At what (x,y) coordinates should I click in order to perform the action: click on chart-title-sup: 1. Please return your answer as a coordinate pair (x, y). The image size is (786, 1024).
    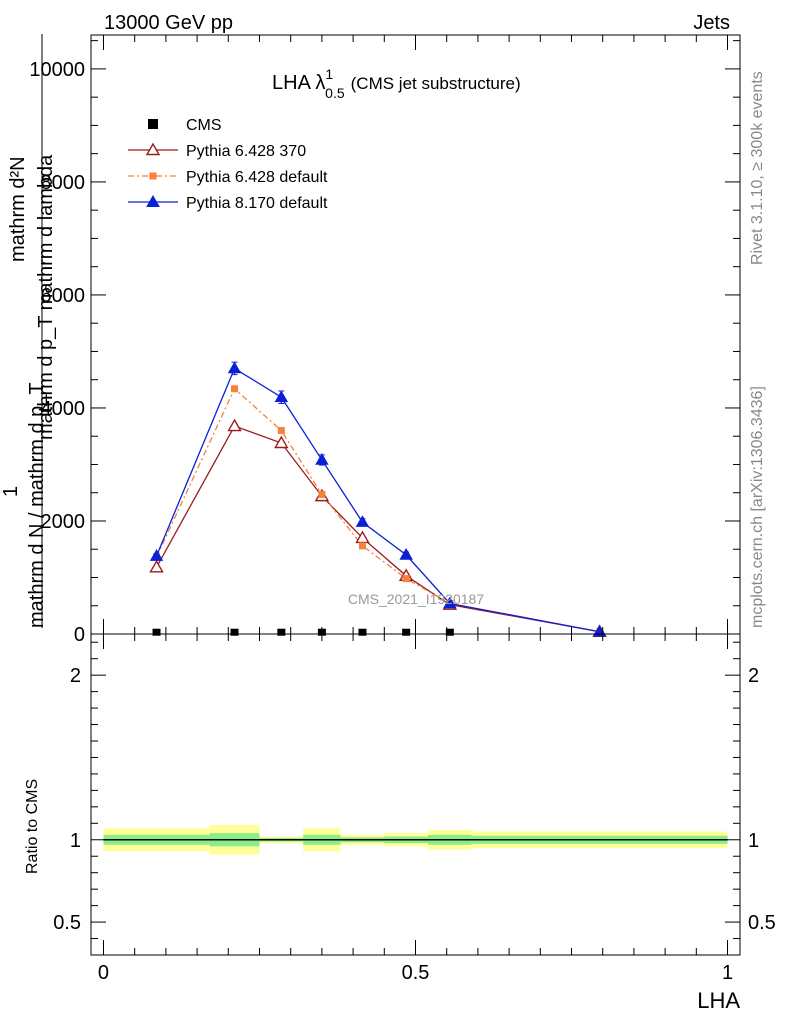
    Looking at the image, I should click on (329, 74).